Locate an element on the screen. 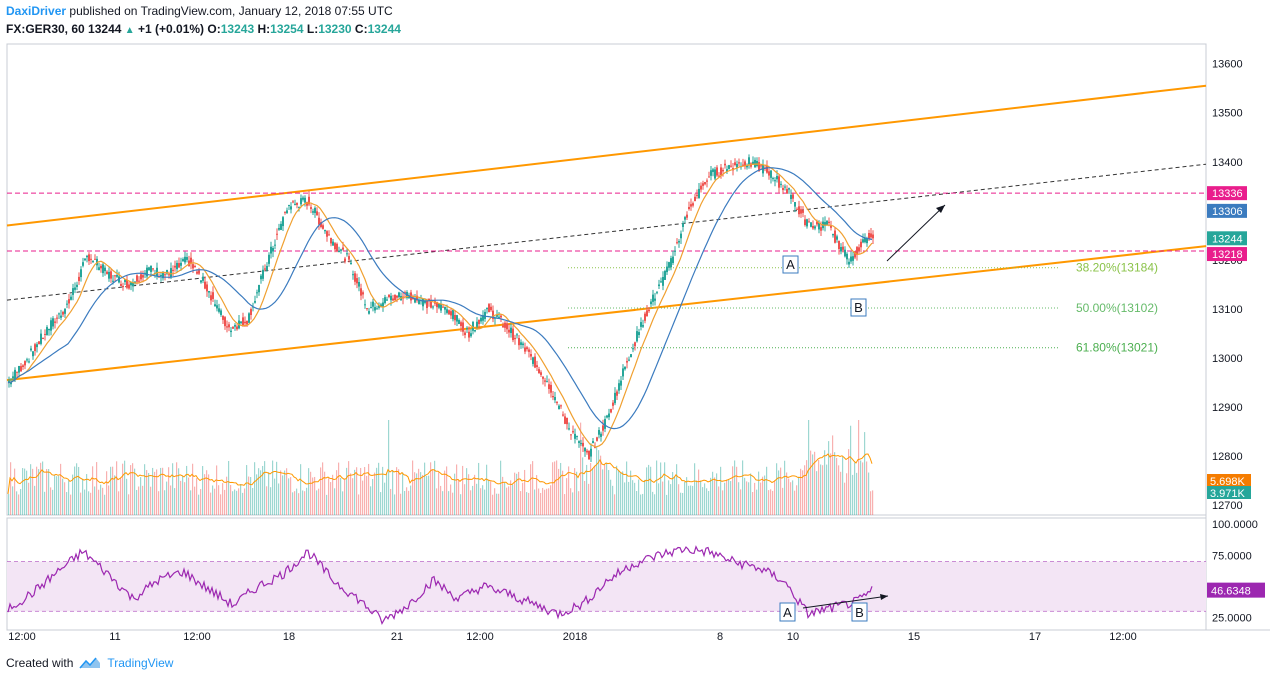 The image size is (1270, 682). tradingview-brand-link: TradingView is located at coordinates (140, 663).